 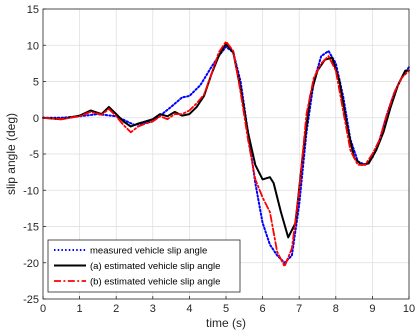 What do you see at coordinates (226, 309) in the screenshot?
I see `x-tick-label: 5` at bounding box center [226, 309].